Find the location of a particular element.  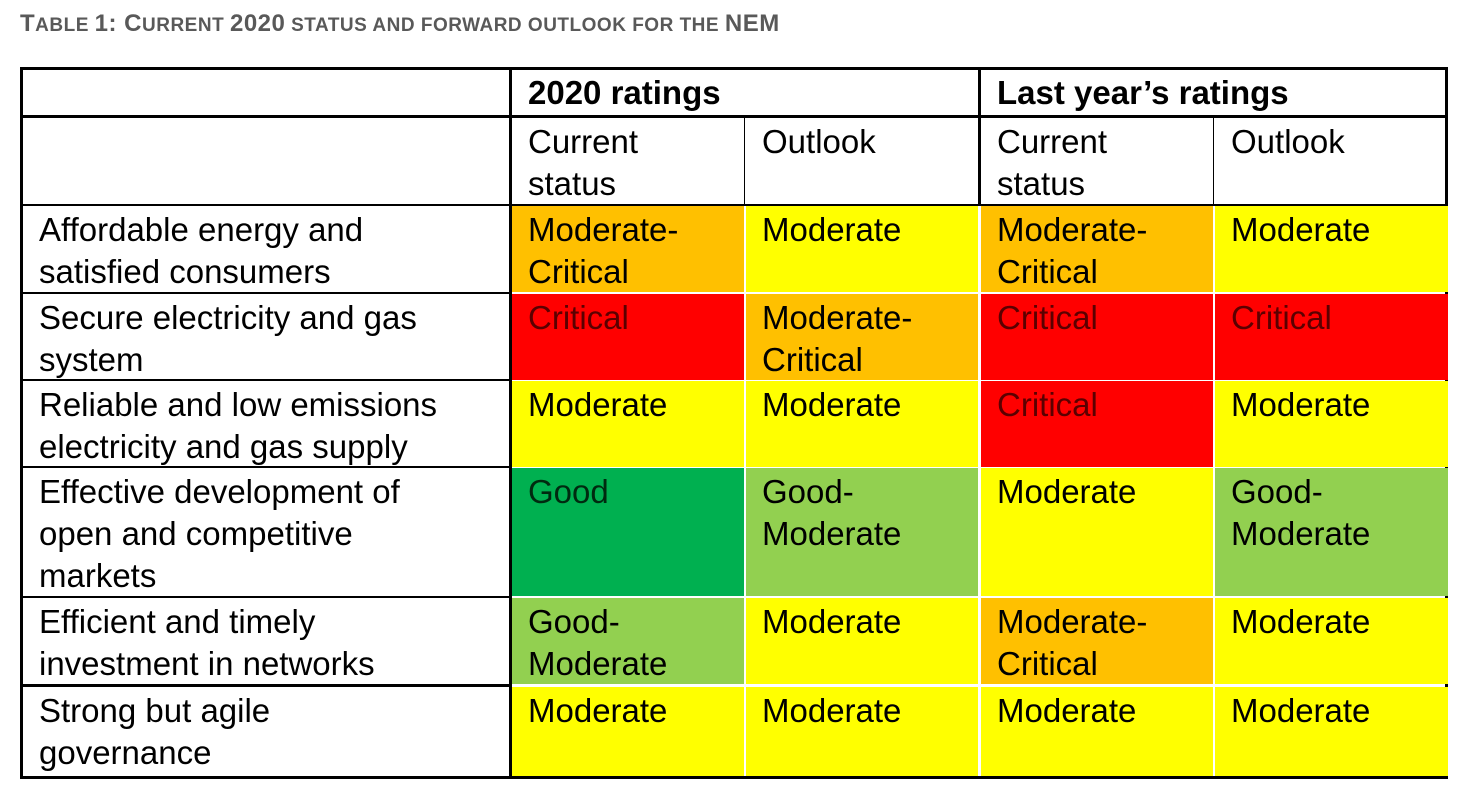

empty-header-cell is located at coordinates (266, 92).